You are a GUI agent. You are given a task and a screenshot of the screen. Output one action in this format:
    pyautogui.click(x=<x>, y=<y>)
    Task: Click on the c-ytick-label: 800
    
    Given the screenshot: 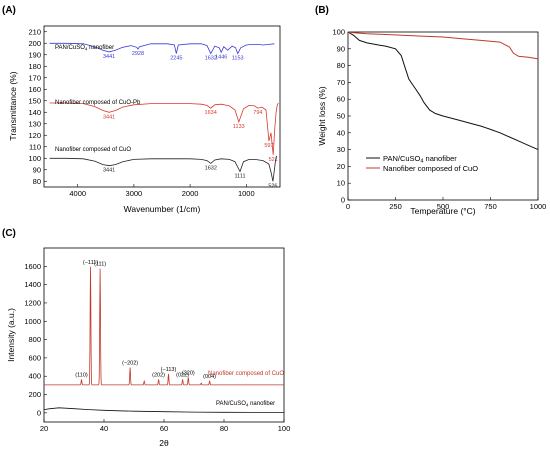 What is the action you would take?
    pyautogui.click(x=34, y=339)
    